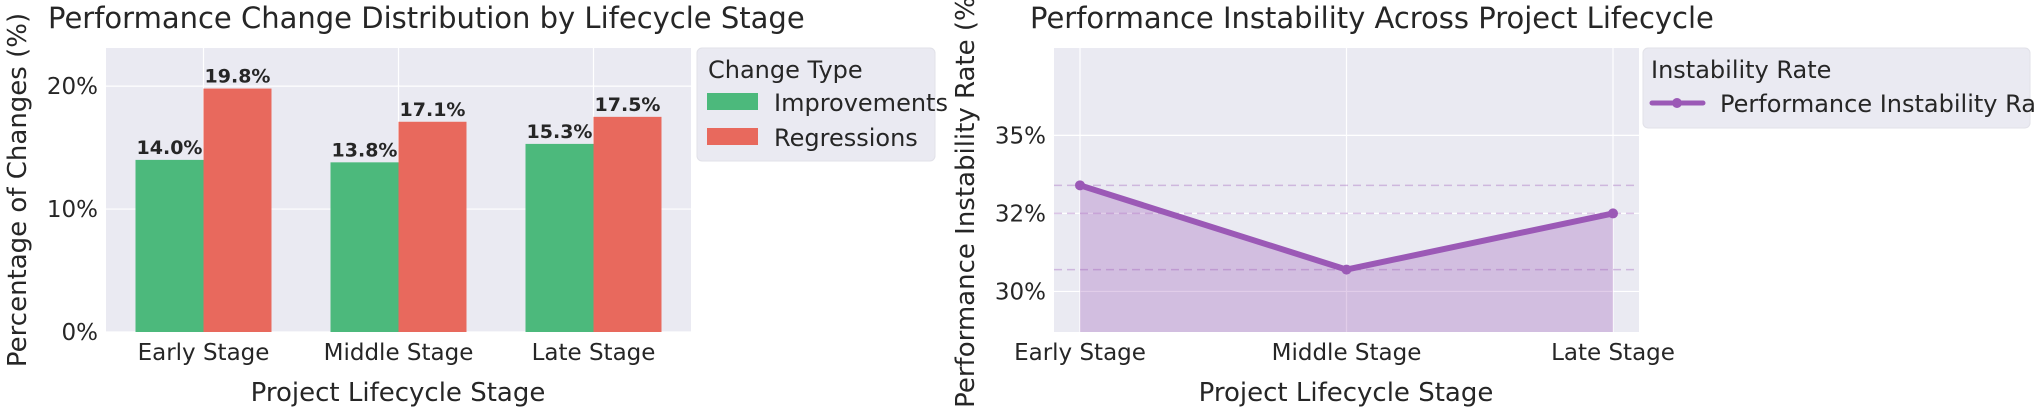  What do you see at coordinates (72, 87) in the screenshot?
I see `bar-y-tick-label: 20%` at bounding box center [72, 87].